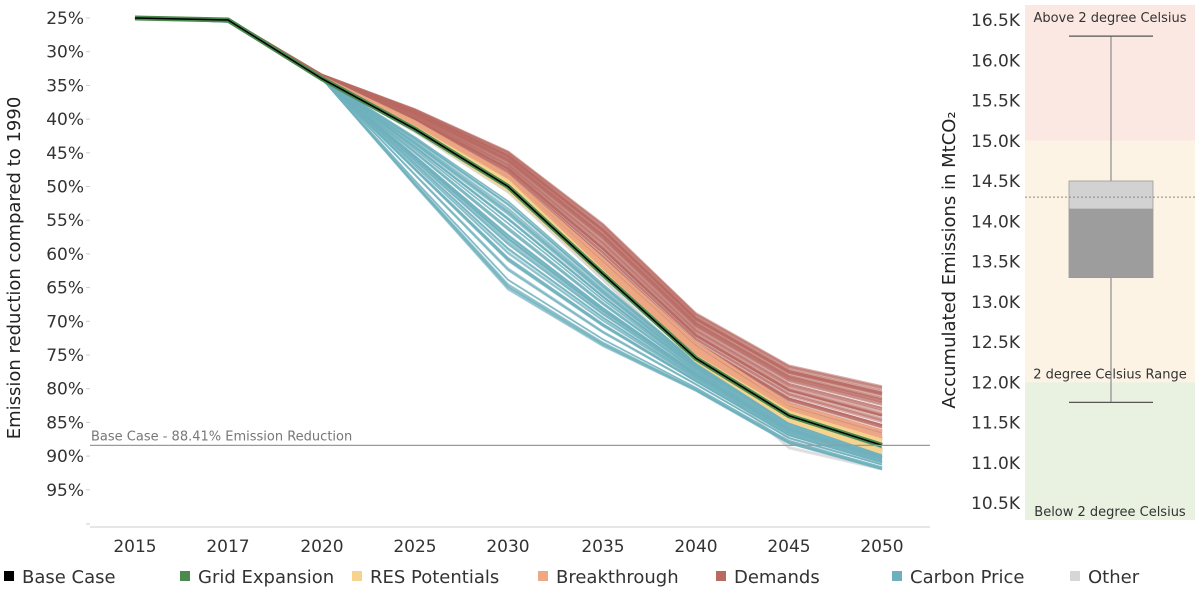  Describe the element at coordinates (996, 21) in the screenshot. I see `y-tick-label-right: 16.5K` at that location.